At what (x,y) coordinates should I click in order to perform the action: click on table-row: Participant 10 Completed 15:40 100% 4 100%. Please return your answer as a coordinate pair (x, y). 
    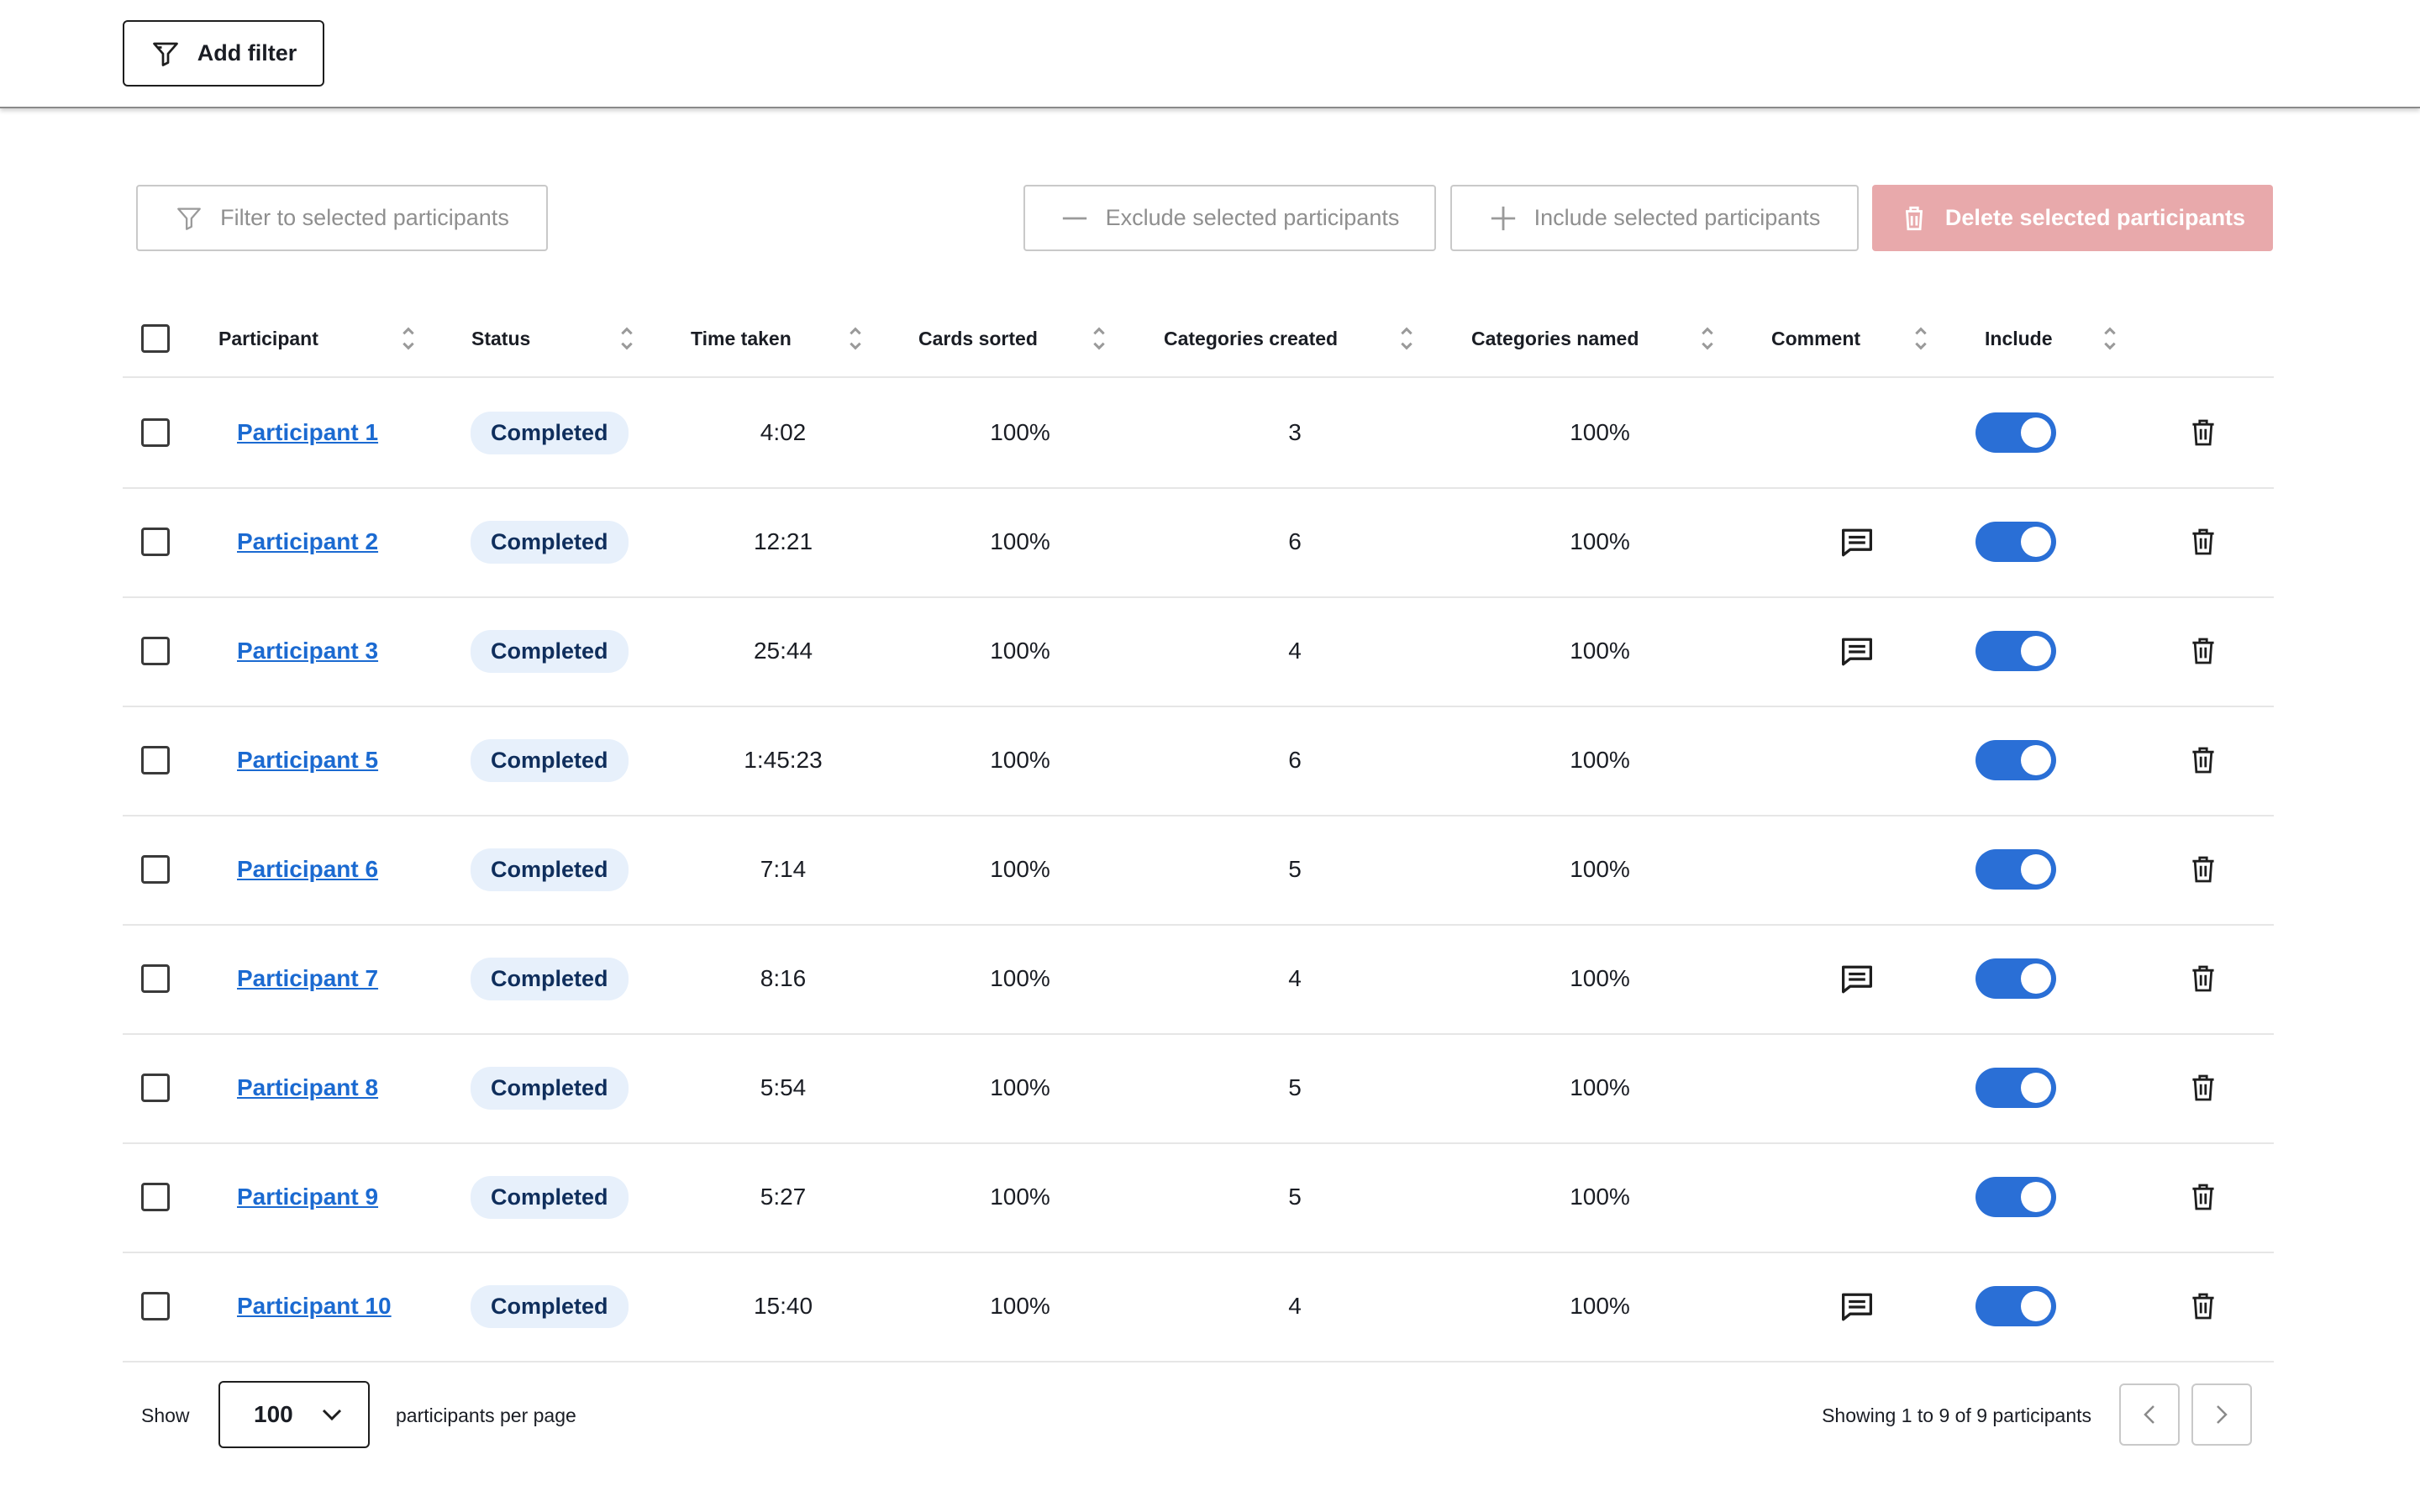
    Looking at the image, I should click on (1198, 1307).